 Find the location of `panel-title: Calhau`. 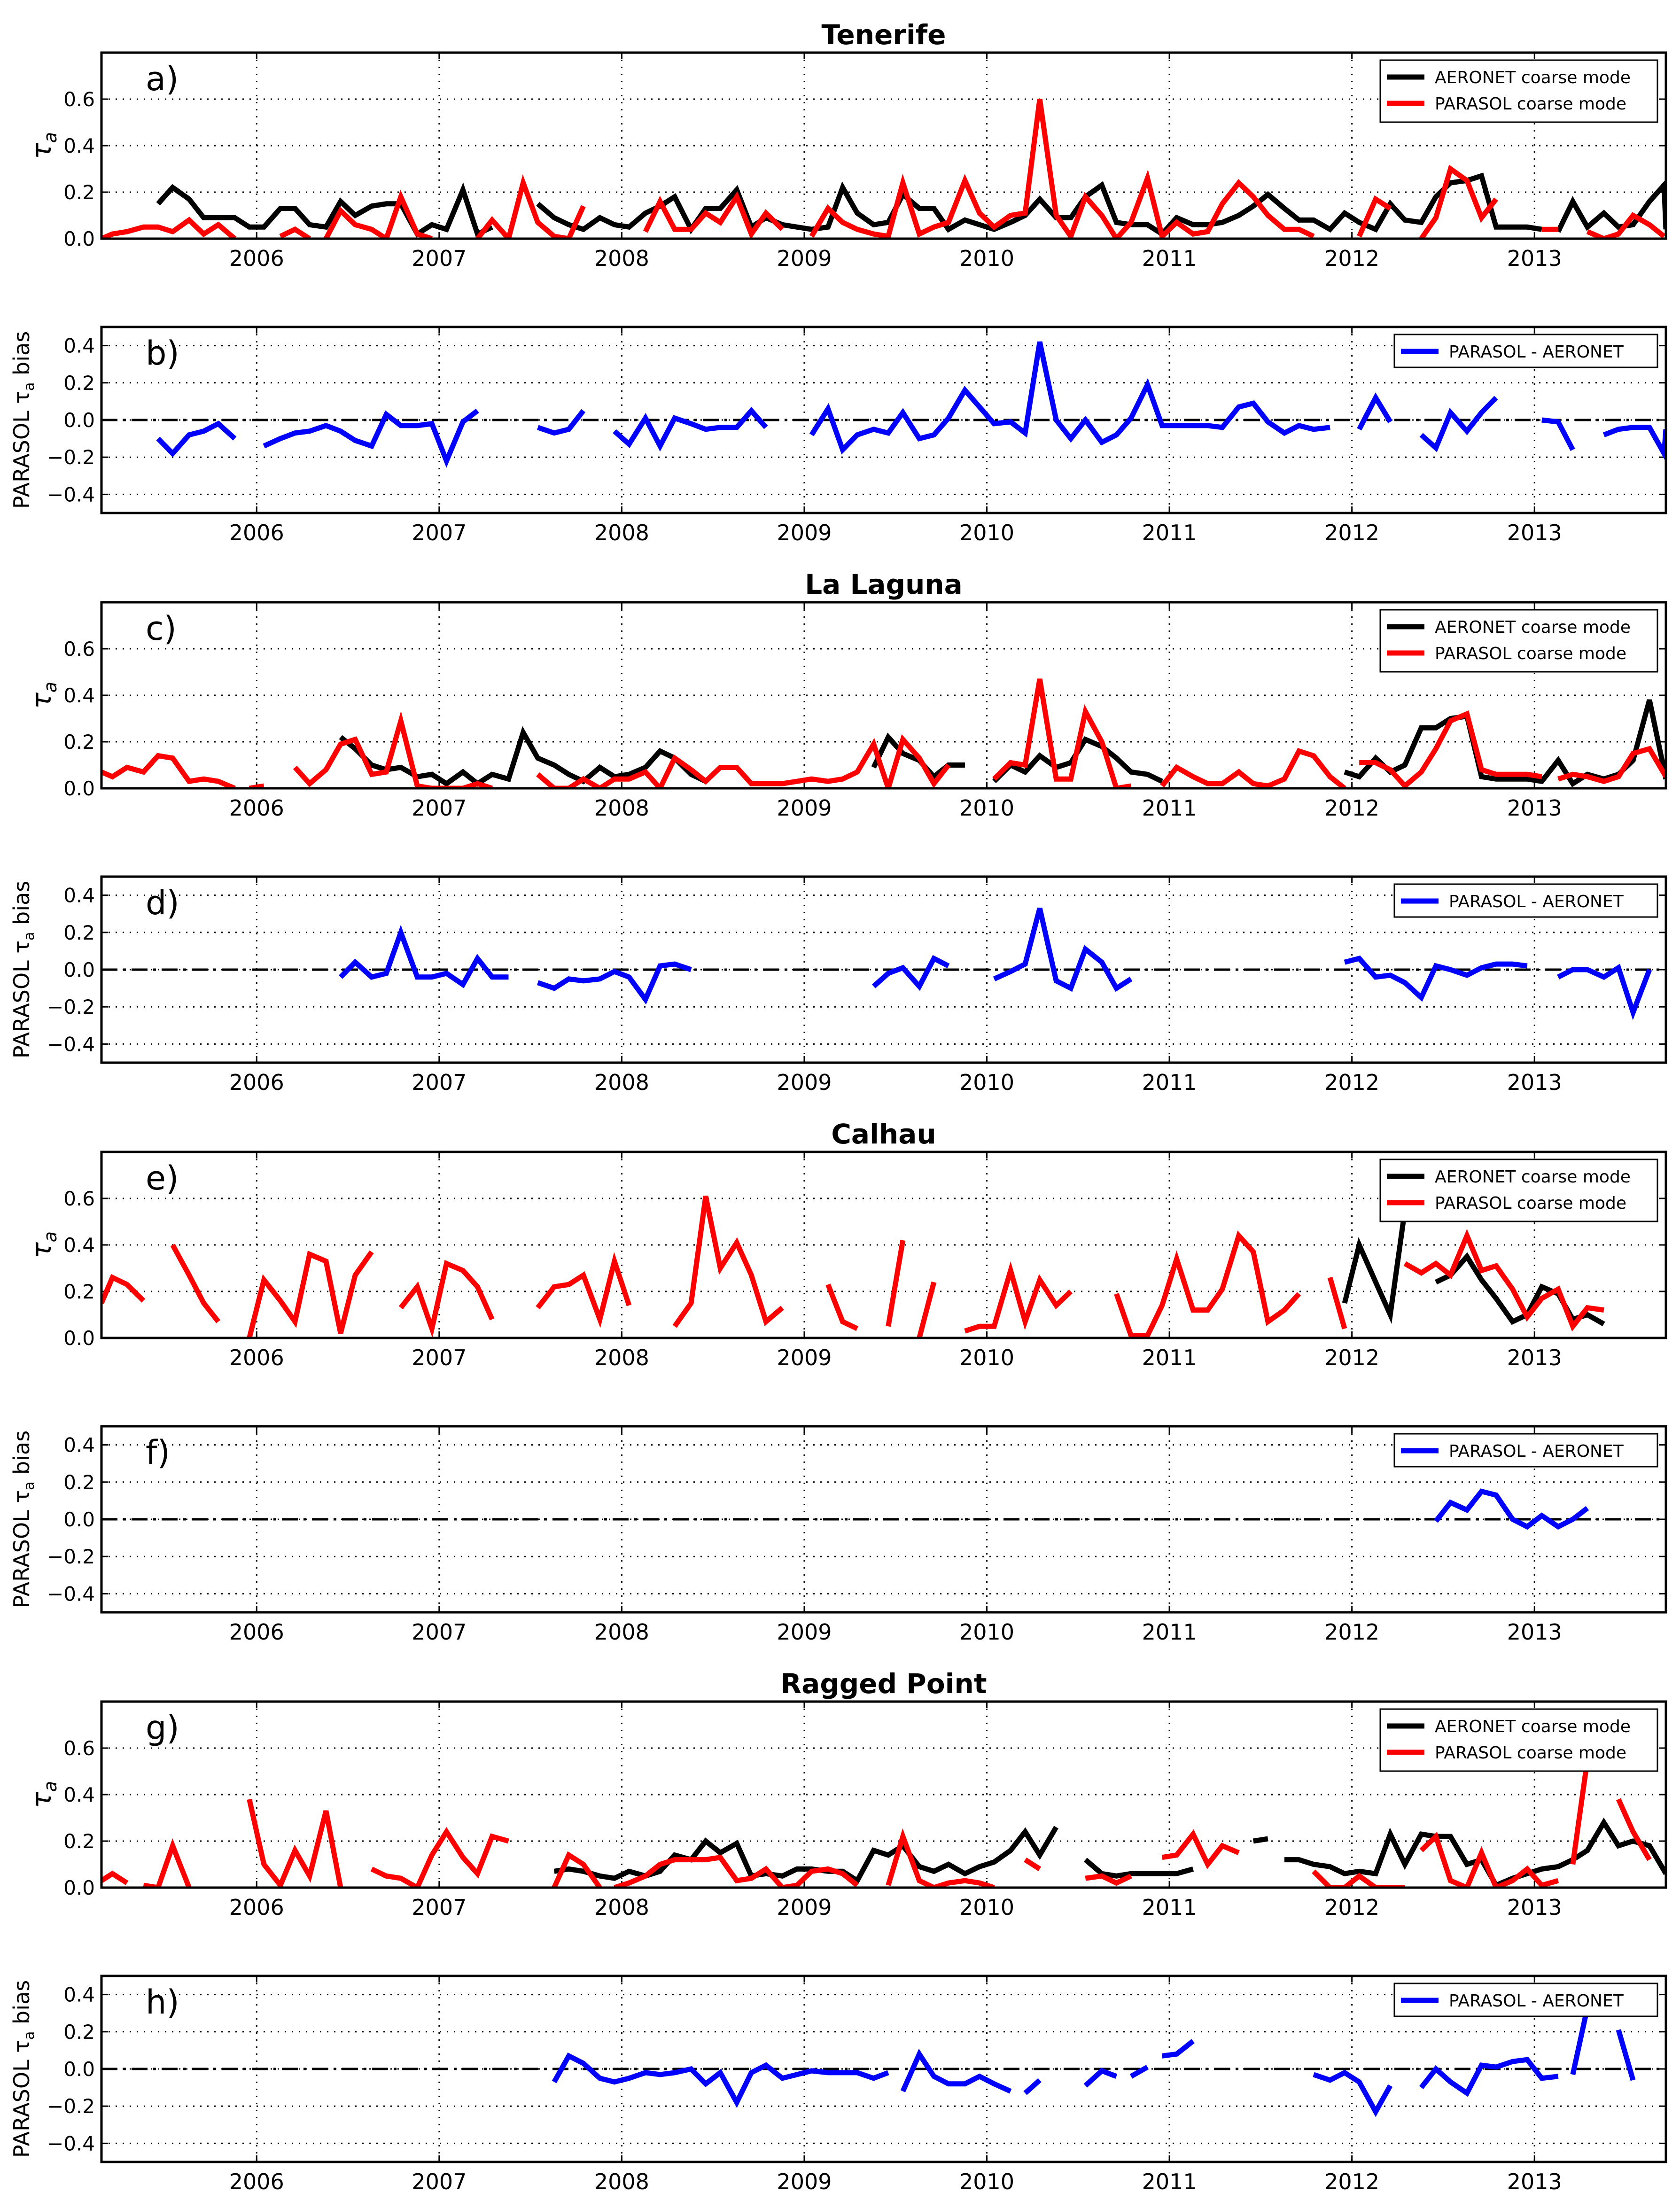

panel-title: Calhau is located at coordinates (883, 1134).